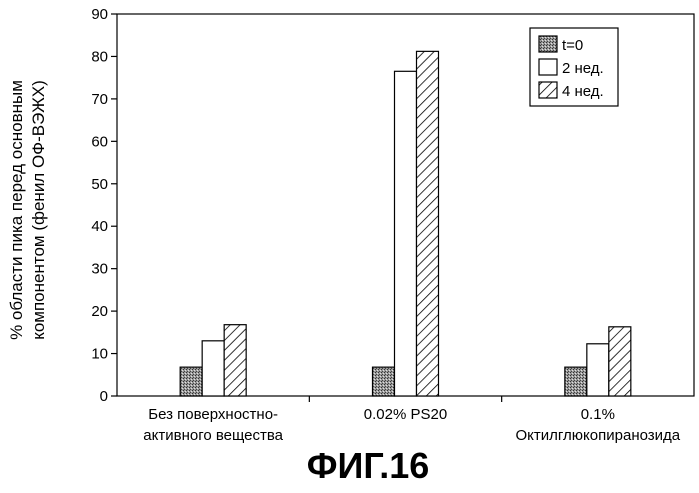 The image size is (699, 493). What do you see at coordinates (99, 141) in the screenshot?
I see `y-tick-label: 60` at bounding box center [99, 141].